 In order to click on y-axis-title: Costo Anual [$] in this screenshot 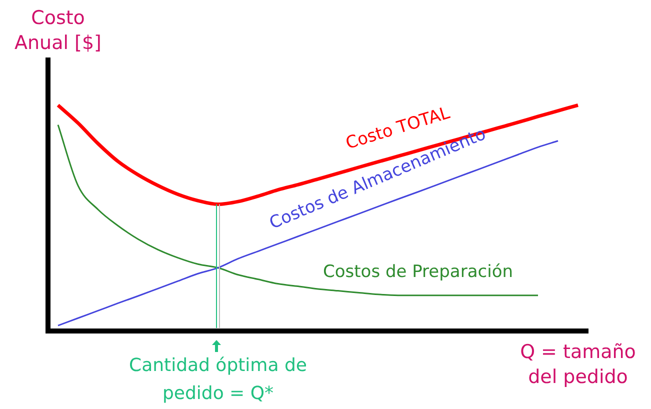, I will do `click(58, 31)`.